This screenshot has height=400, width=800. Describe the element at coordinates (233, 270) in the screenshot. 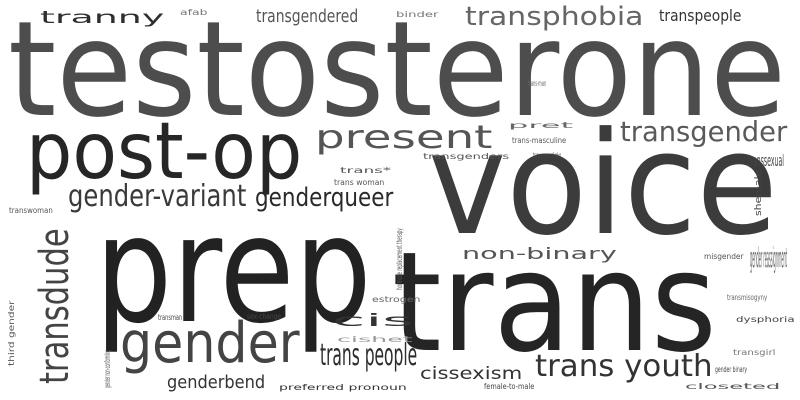

I see `word-prep: prep` at that location.